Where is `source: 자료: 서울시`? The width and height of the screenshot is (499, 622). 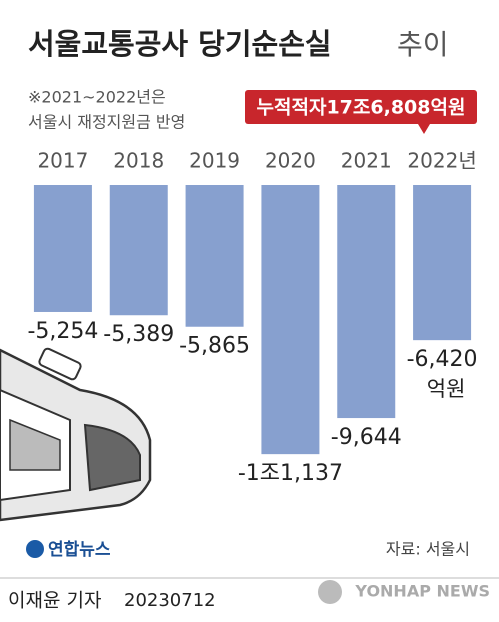
source: 자료: 서울시 is located at coordinates (428, 549).